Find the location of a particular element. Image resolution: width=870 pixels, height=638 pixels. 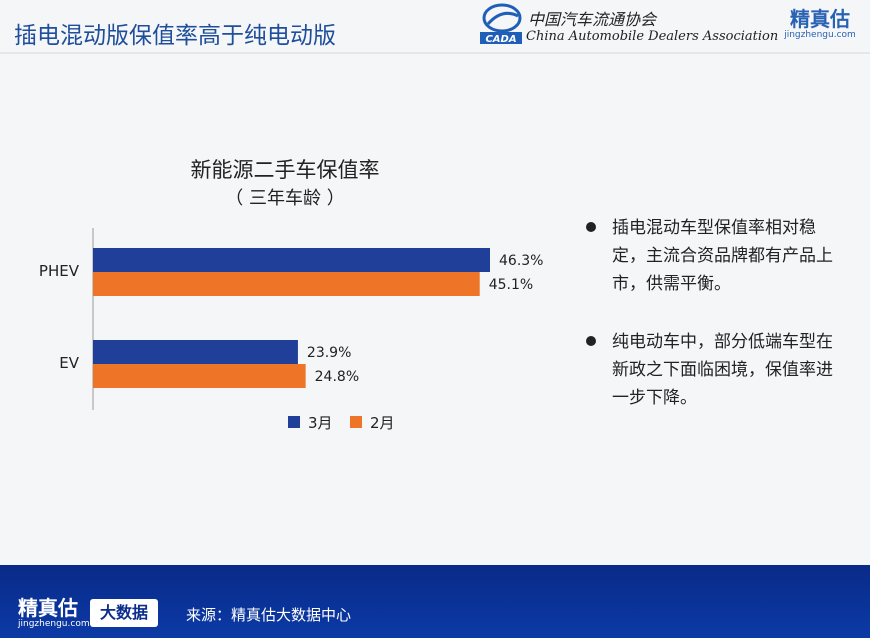

bar-ev-march is located at coordinates (195, 352).